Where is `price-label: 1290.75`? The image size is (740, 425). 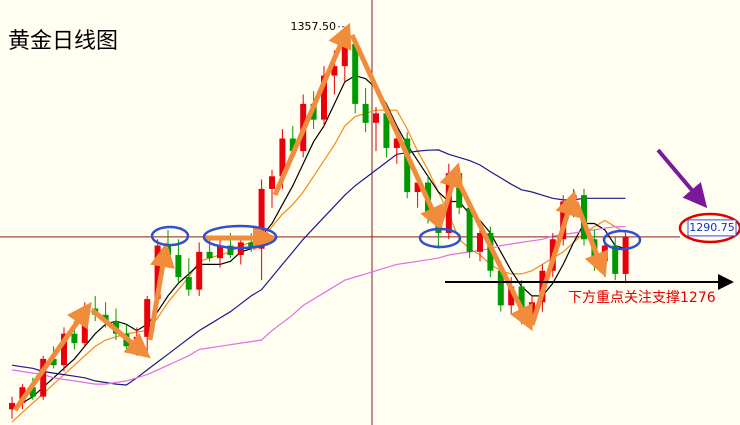
price-label: 1290.75 is located at coordinates (712, 227).